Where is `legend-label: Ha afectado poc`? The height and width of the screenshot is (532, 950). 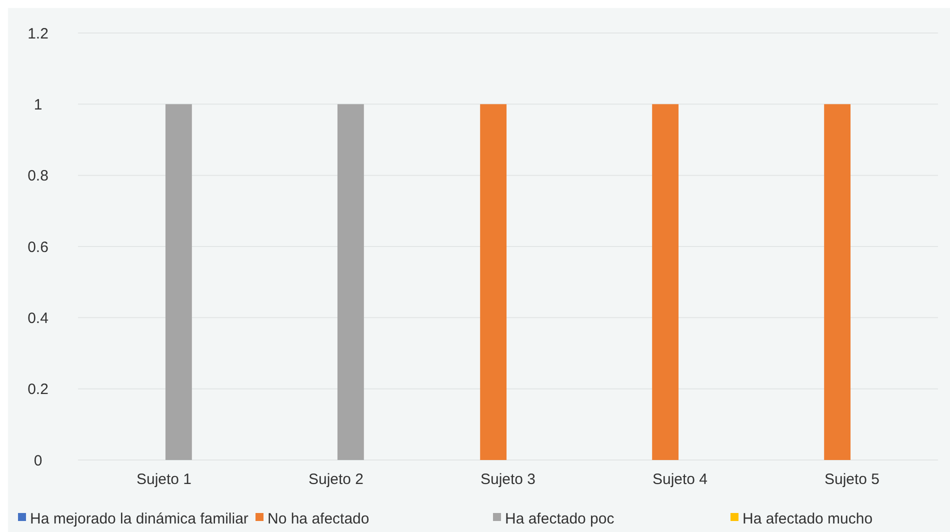 legend-label: Ha afectado poc is located at coordinates (560, 519).